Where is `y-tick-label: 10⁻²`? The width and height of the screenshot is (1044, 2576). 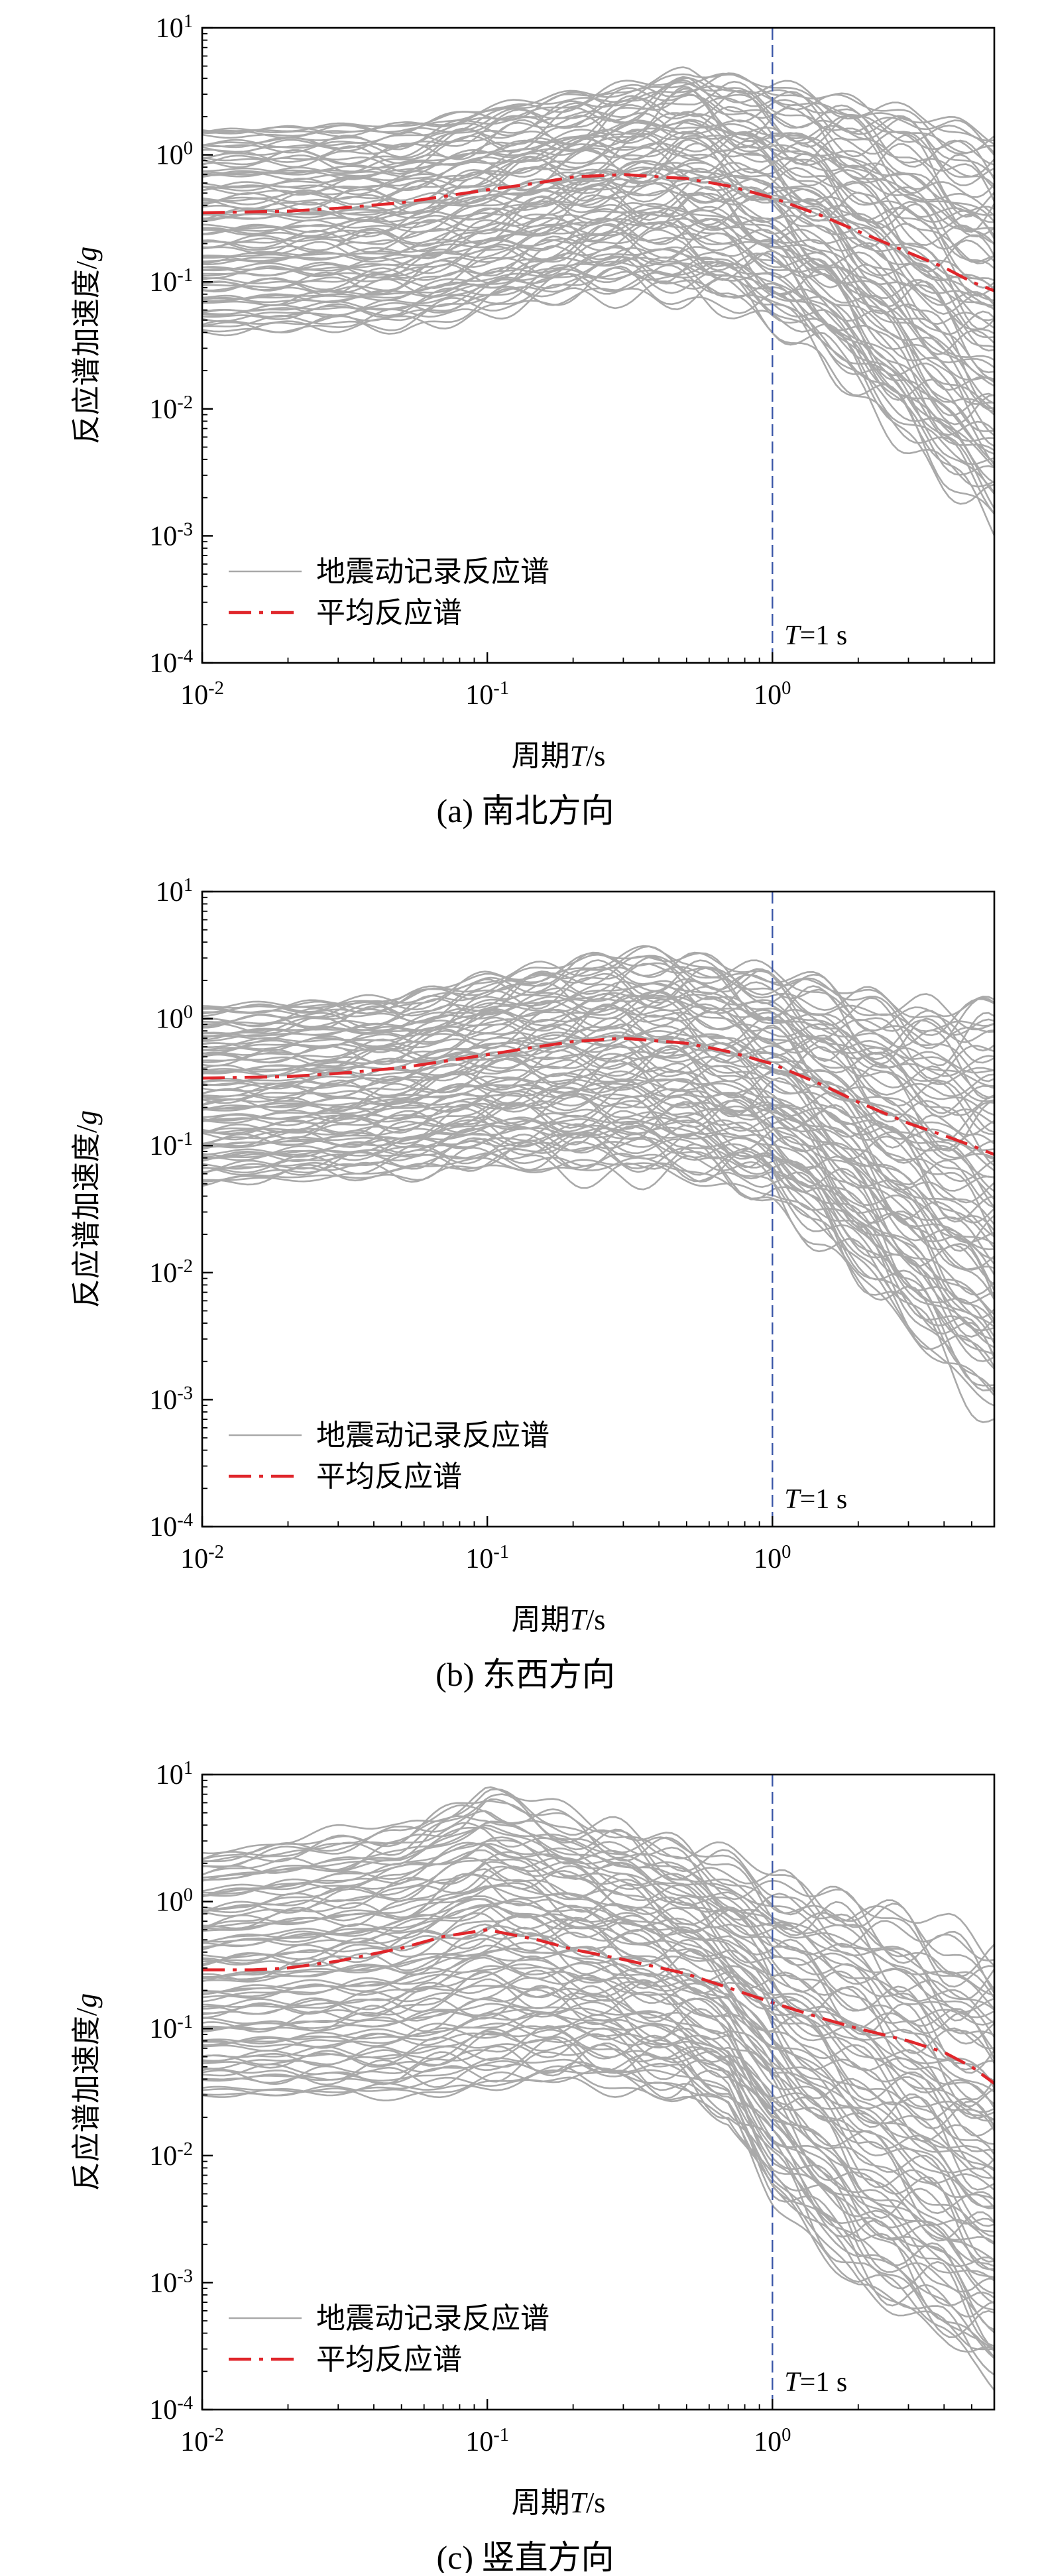
y-tick-label: 10⁻² is located at coordinates (171, 409).